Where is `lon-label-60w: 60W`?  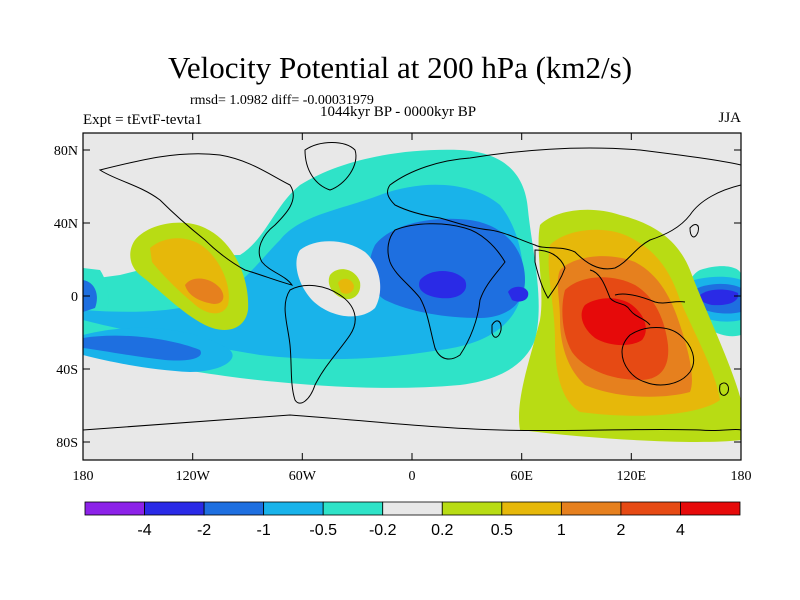 lon-label-60w: 60W is located at coordinates (303, 476).